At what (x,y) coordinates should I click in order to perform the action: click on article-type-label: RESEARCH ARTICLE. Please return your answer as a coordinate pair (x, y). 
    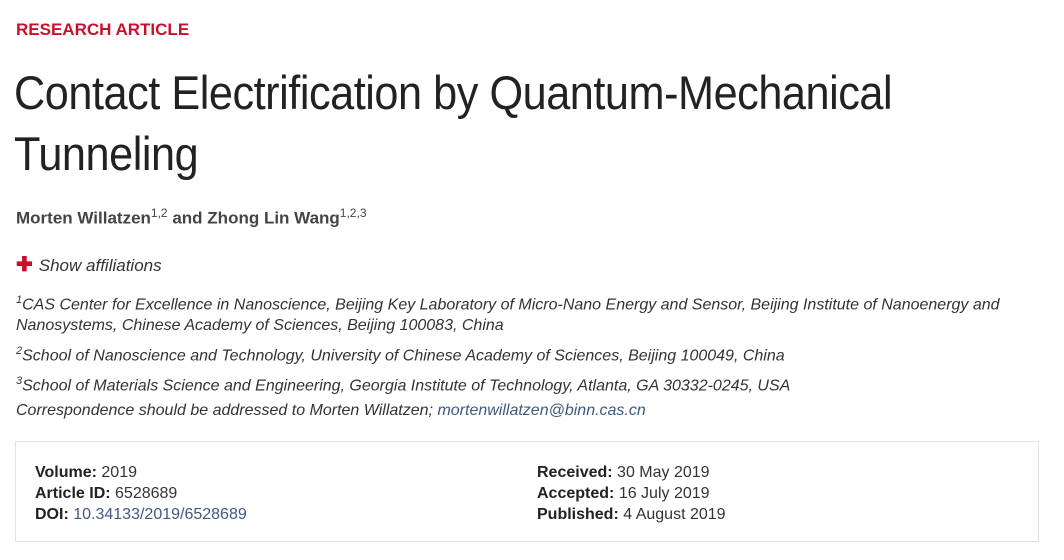
    Looking at the image, I should click on (103, 29).